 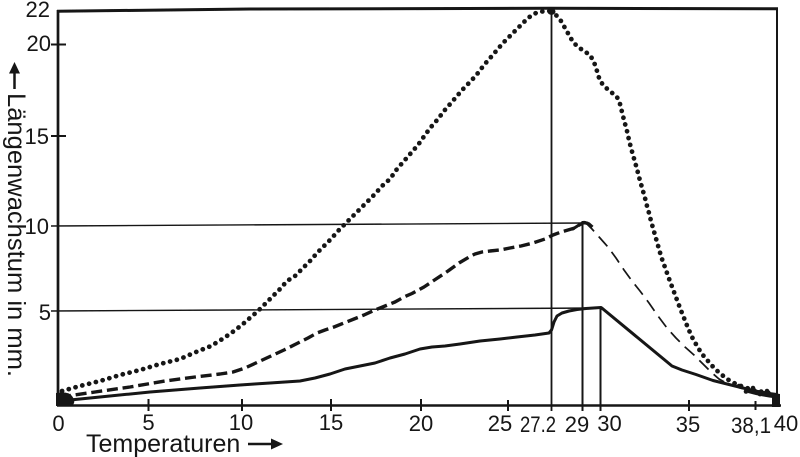 I want to click on svg-text: 25, so click(x=500, y=423).